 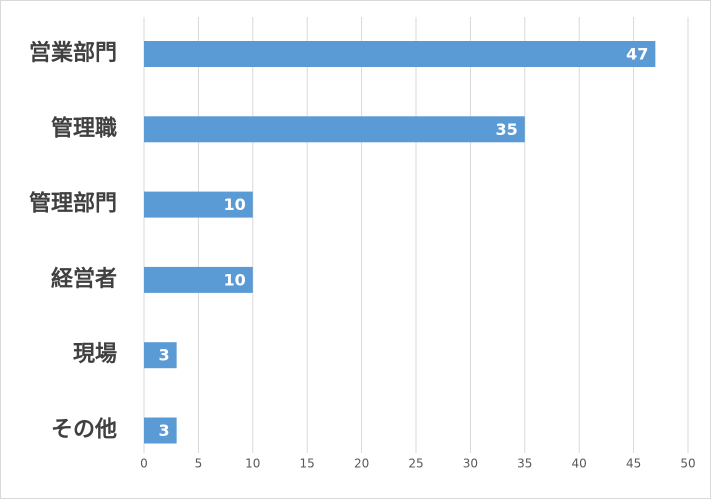 I want to click on data-label-5: 3, so click(x=163, y=430).